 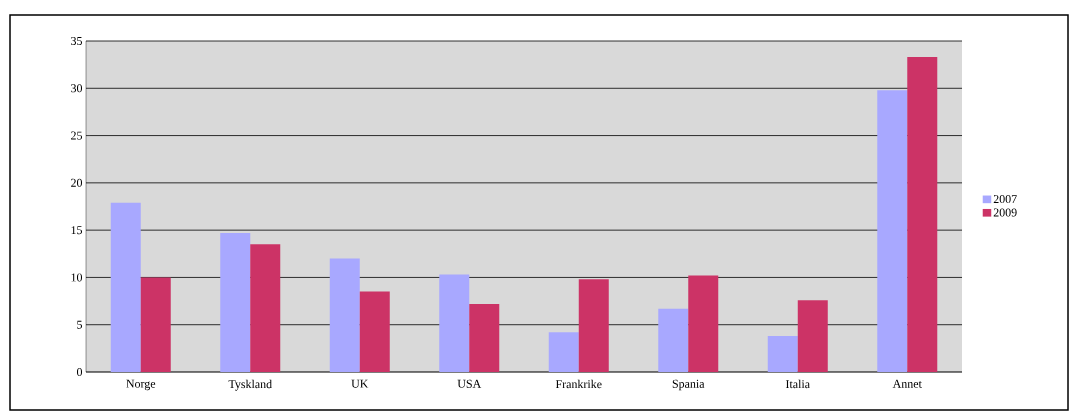 I want to click on x-tick-label: Tyskland, so click(x=250, y=385).